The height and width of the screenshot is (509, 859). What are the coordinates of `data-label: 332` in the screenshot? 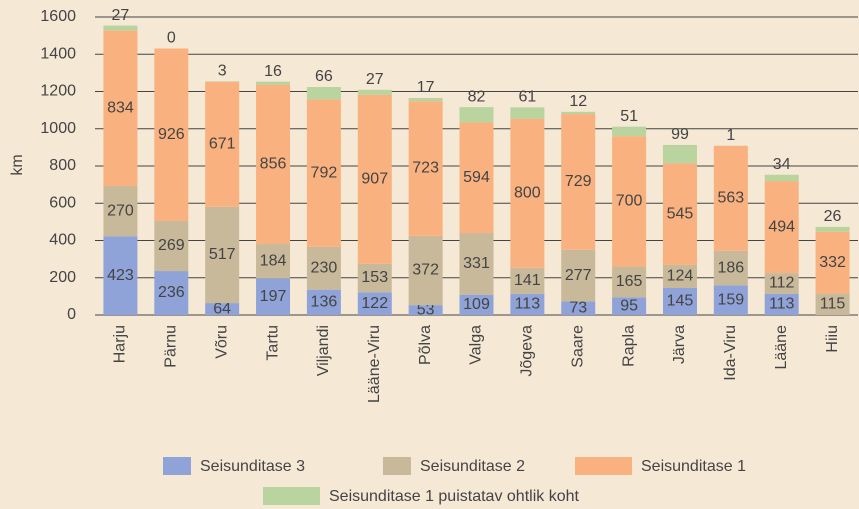 It's located at (832, 262).